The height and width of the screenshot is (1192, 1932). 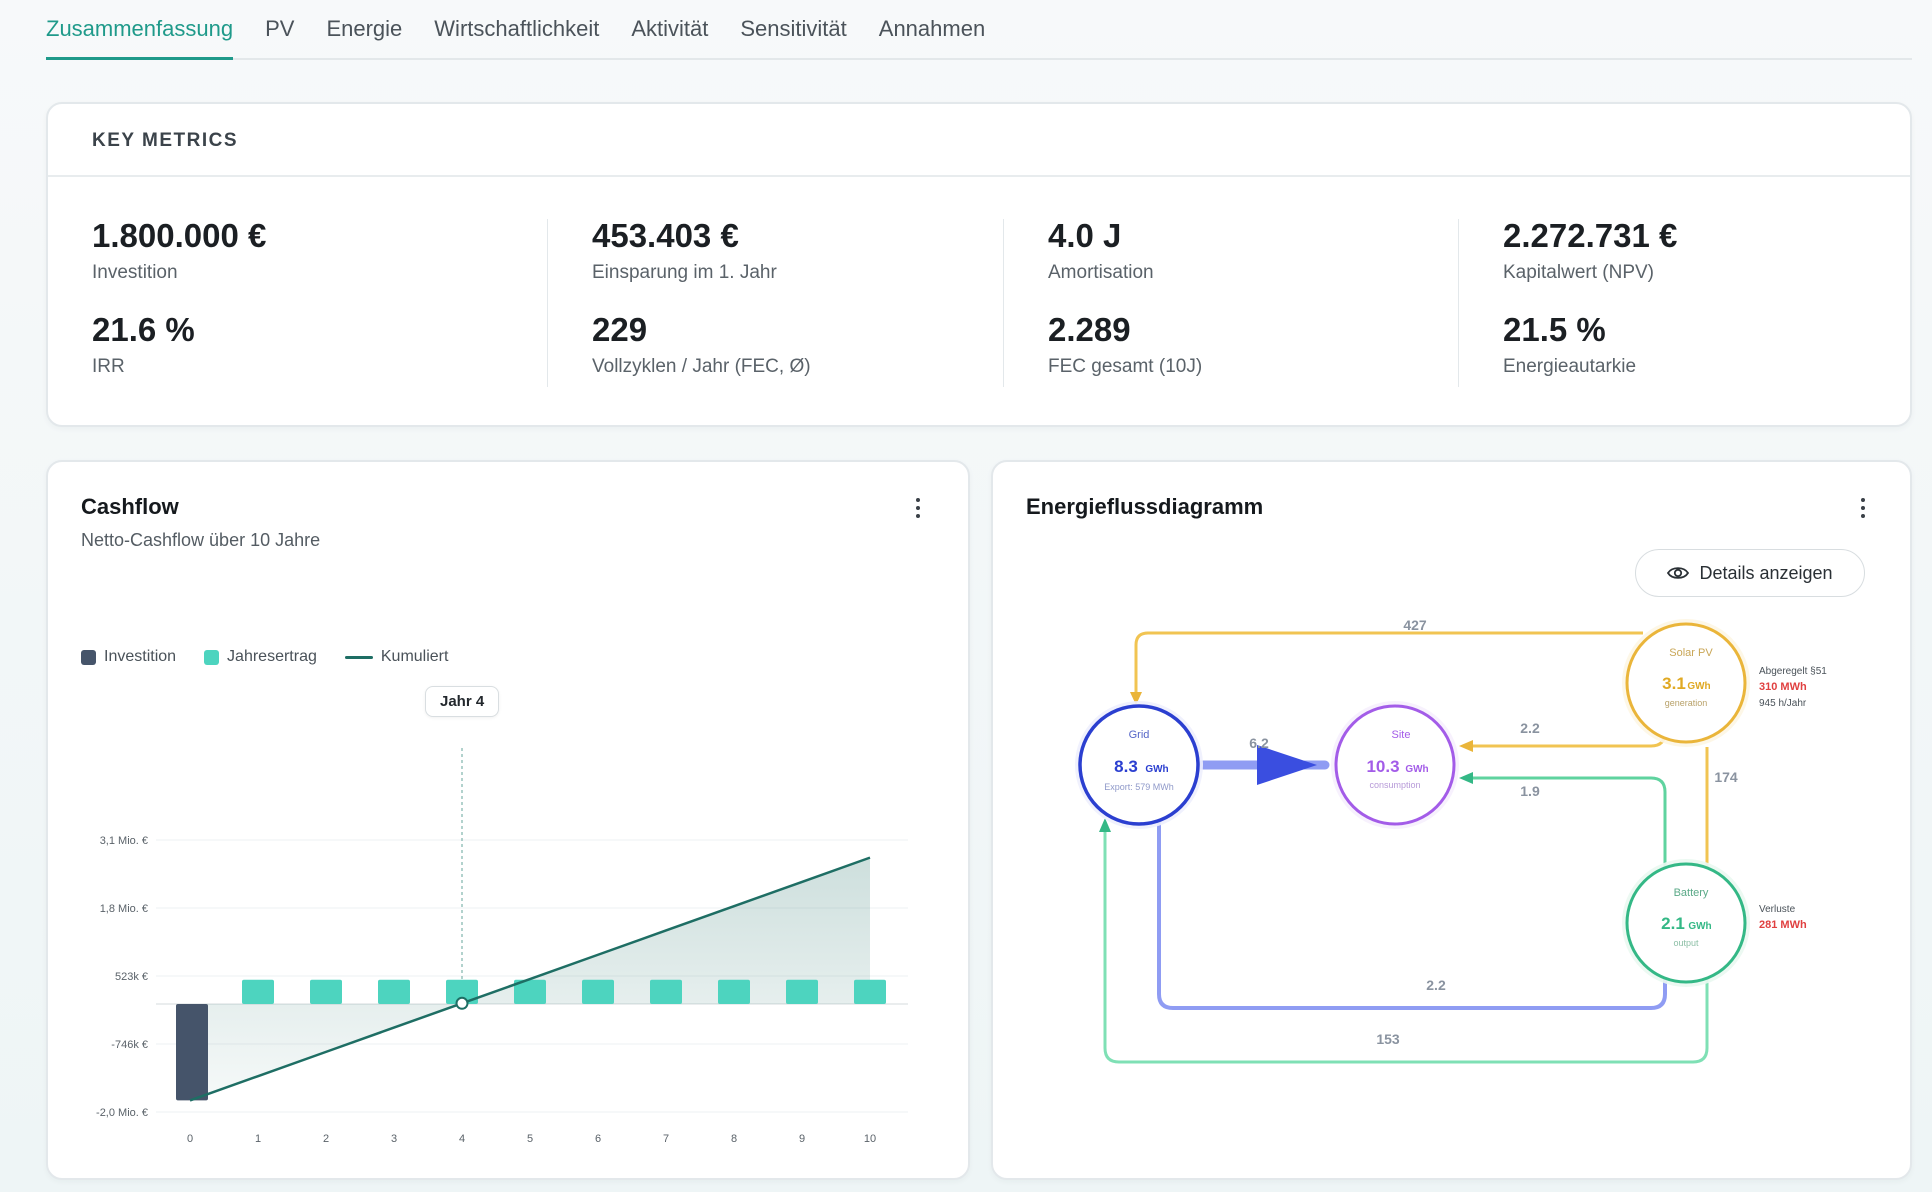 What do you see at coordinates (1416, 769) in the screenshot?
I see `node-site-unit: GWh` at bounding box center [1416, 769].